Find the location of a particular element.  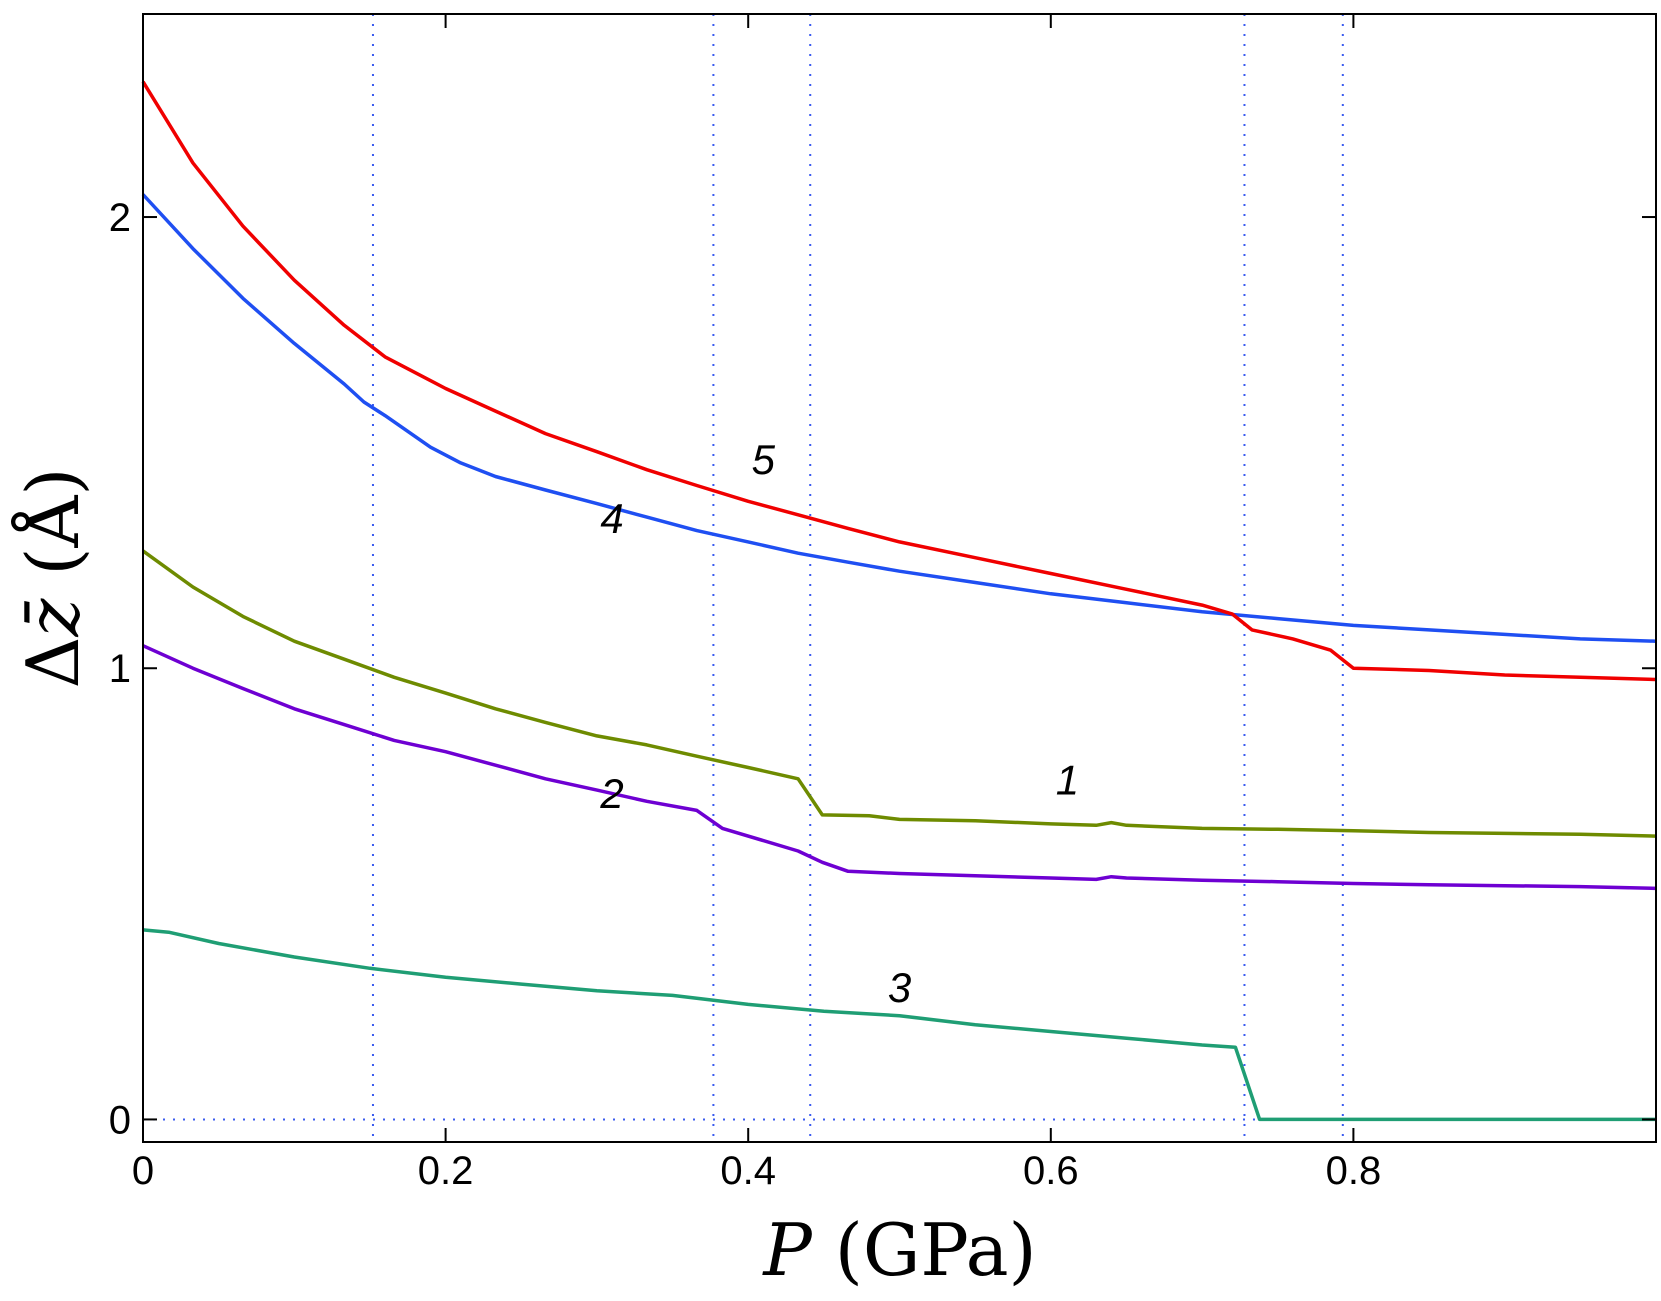

y-axis-title: Δz̄ (Å) is located at coordinates (52, 578).